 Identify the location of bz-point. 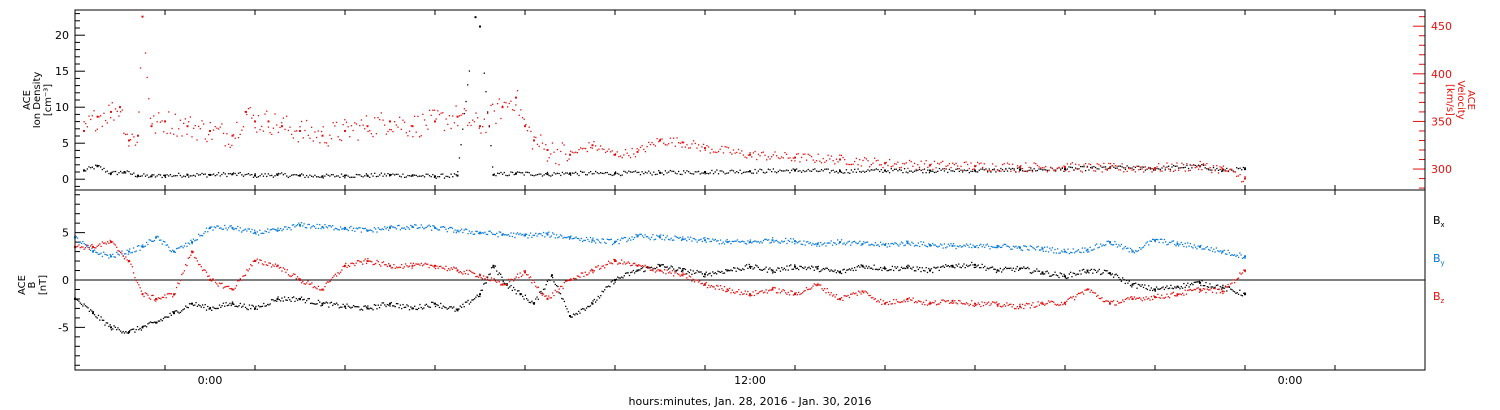
(435, 265).